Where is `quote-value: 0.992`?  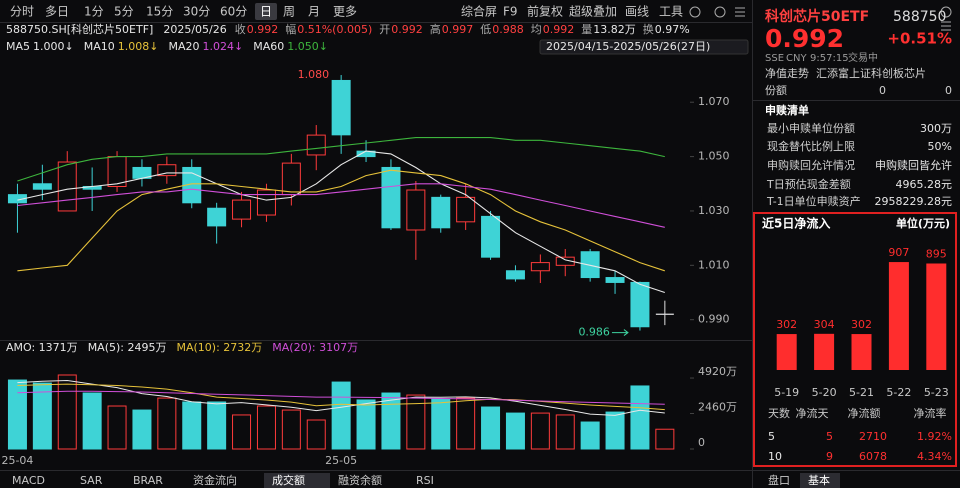 quote-value: 0.992 is located at coordinates (263, 29).